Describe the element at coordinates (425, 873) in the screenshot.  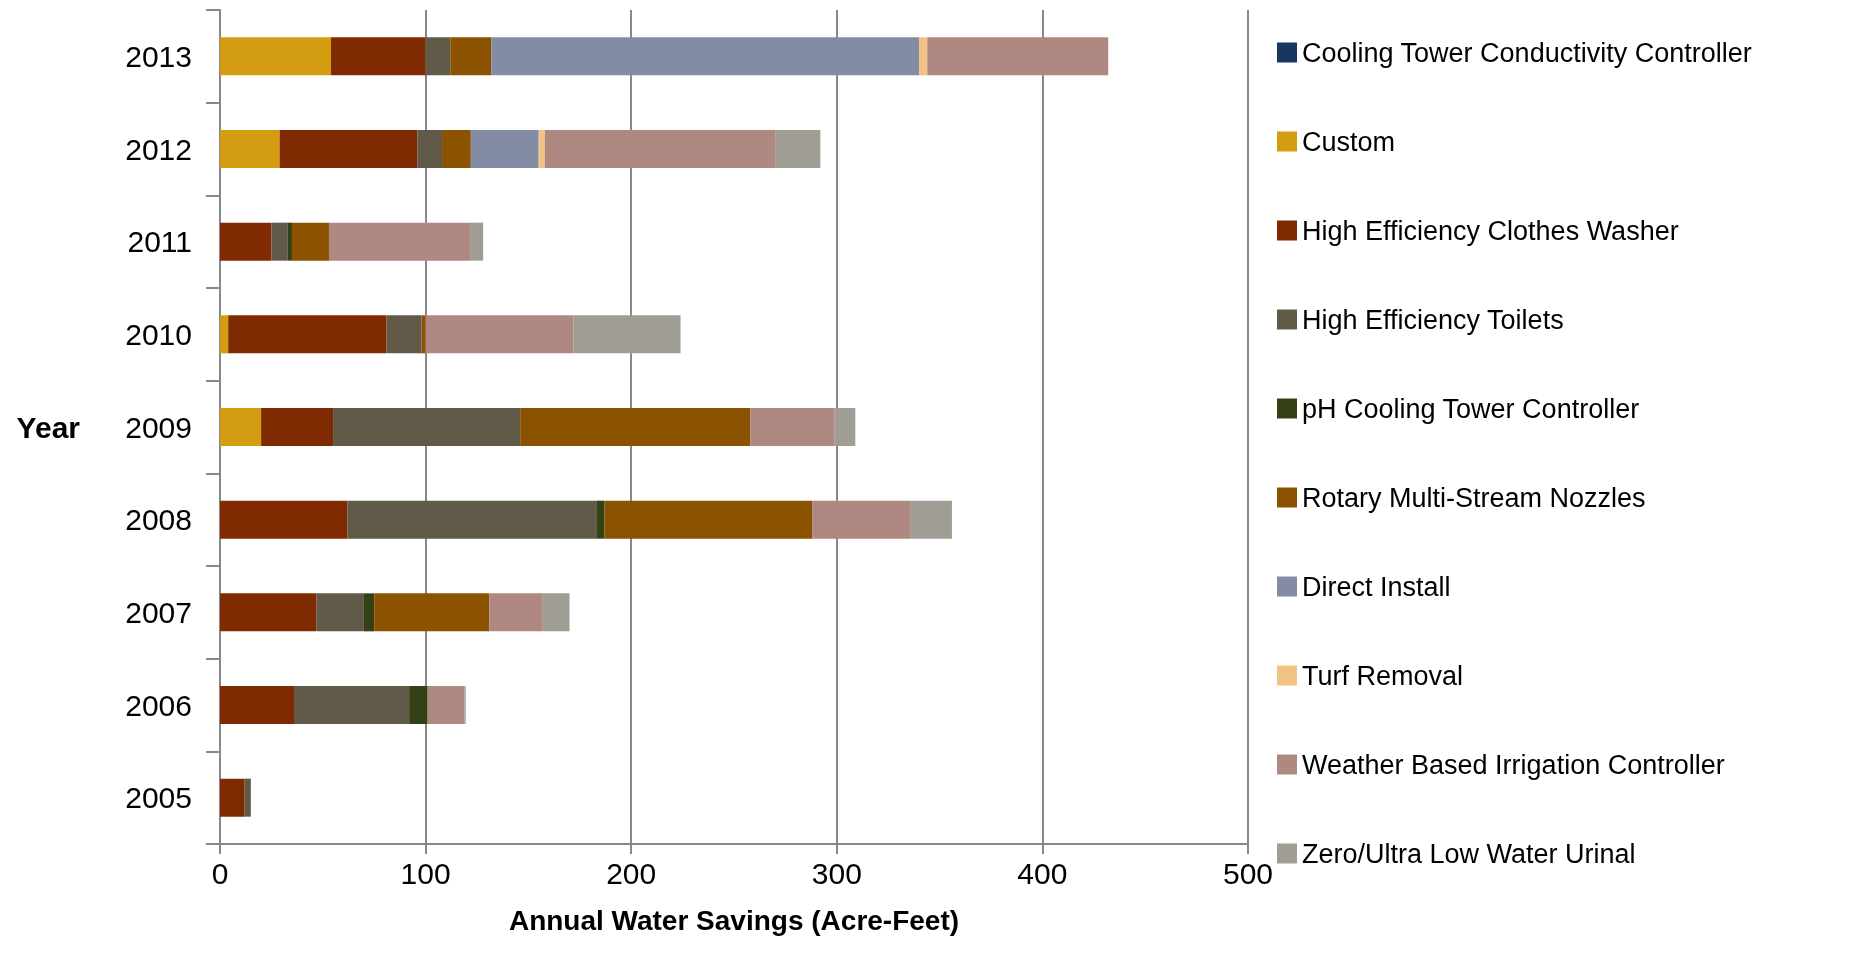
I see `x-tick-label: 100` at that location.